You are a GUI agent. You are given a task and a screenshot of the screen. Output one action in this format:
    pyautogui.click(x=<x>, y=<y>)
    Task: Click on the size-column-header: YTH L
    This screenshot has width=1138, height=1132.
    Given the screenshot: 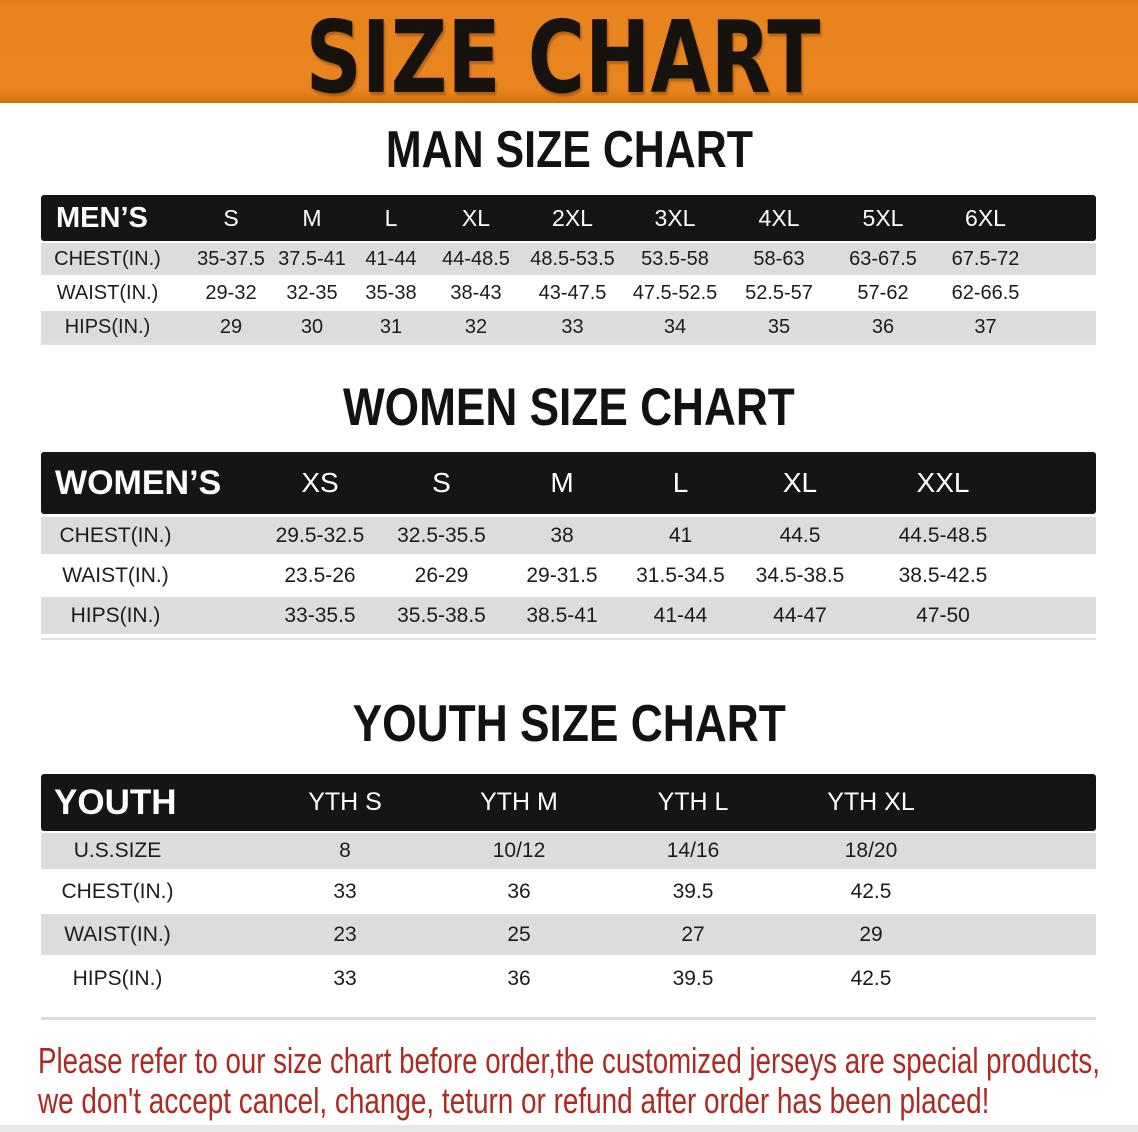 What is the action you would take?
    pyautogui.click(x=693, y=802)
    